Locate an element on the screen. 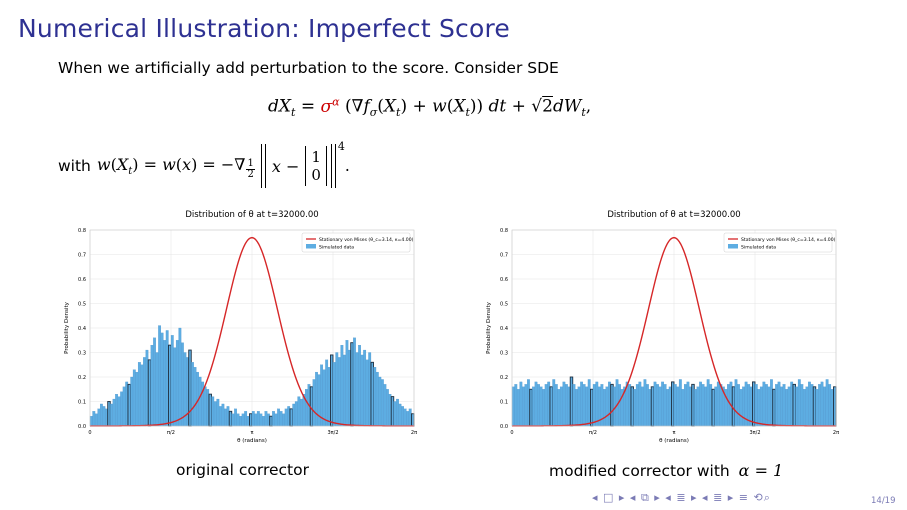 This screenshot has height=510, width=907. y-tick-label: 0.8 is located at coordinates (82, 231).